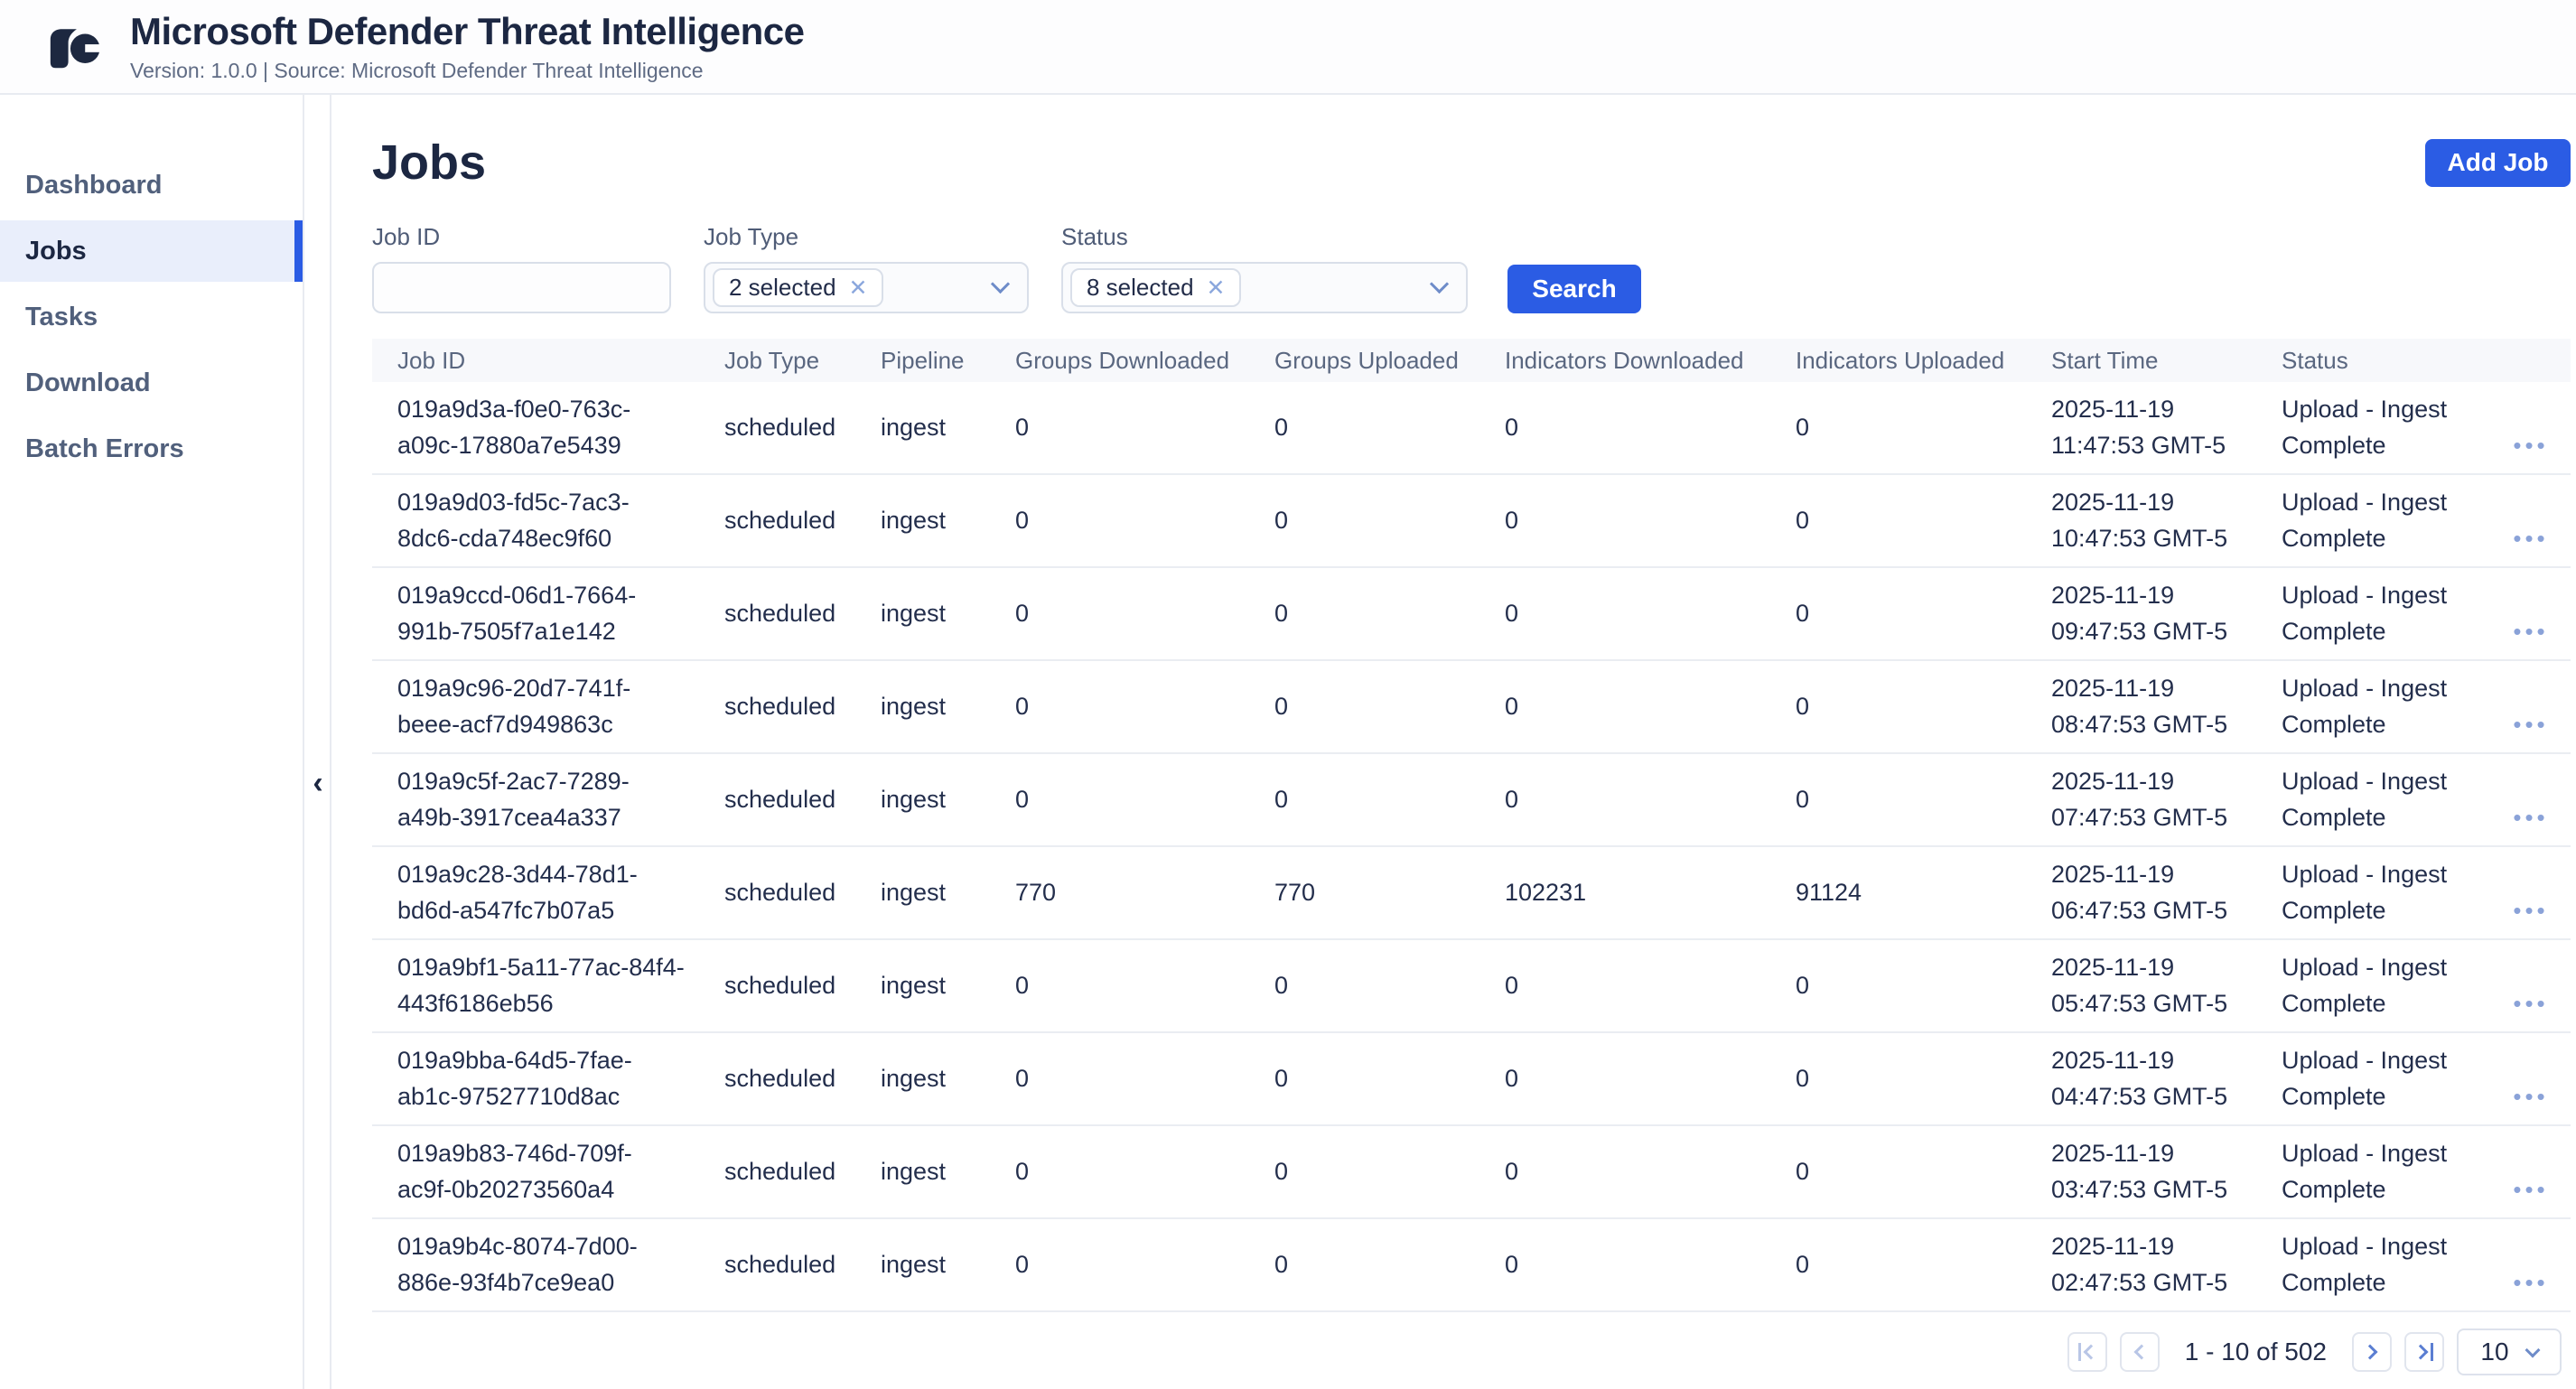 The image size is (2576, 1389). Describe the element at coordinates (468, 31) in the screenshot. I see `app-title: Microsoft Defender Threat Intelligence` at that location.